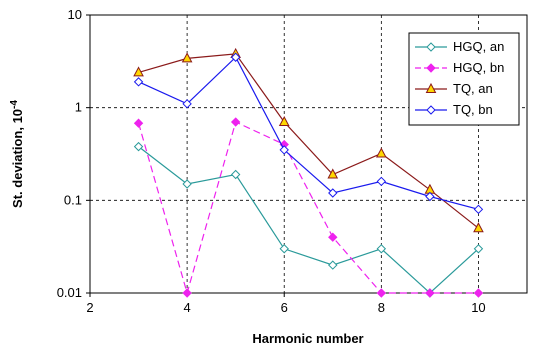  I want to click on legend-tq-bn-point, so click(431, 110).